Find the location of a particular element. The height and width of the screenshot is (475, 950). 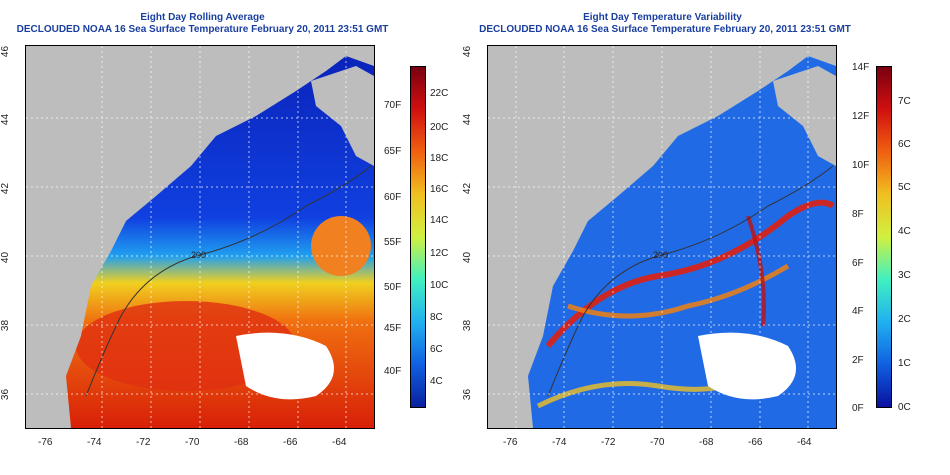

nova-scotia-left is located at coordinates (342, 116).